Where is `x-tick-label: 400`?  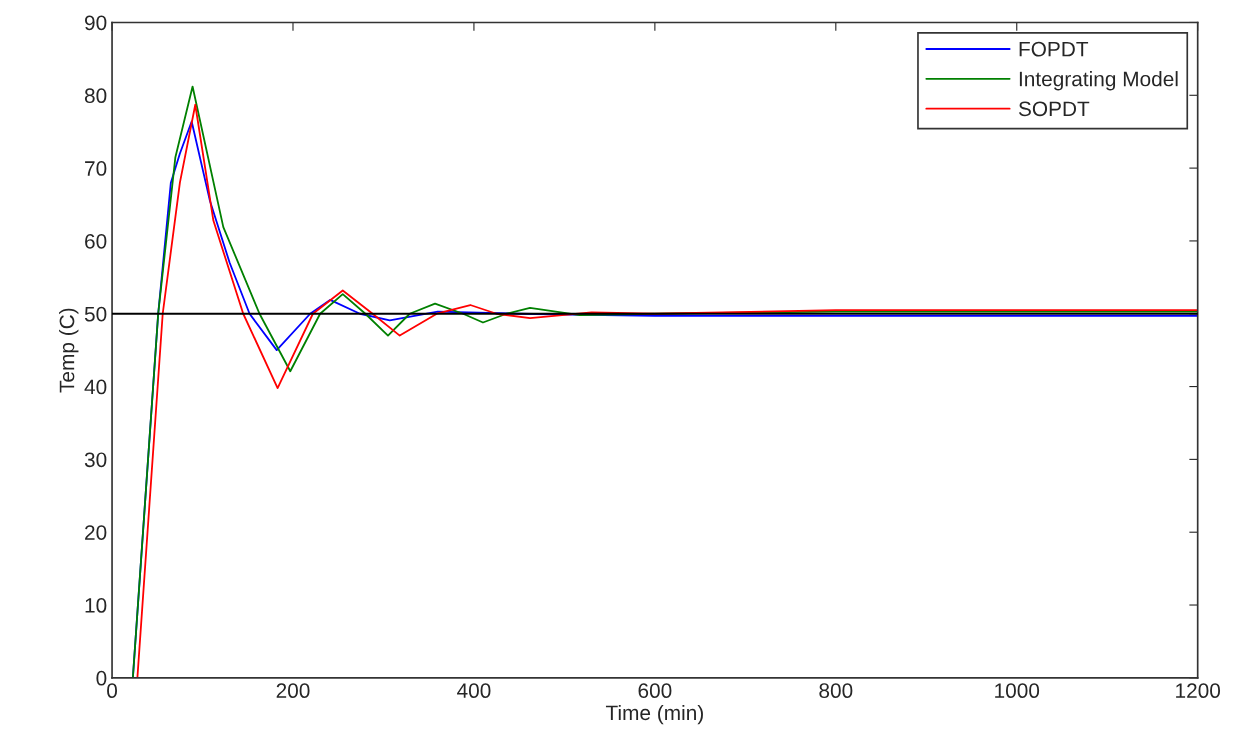 x-tick-label: 400 is located at coordinates (474, 691).